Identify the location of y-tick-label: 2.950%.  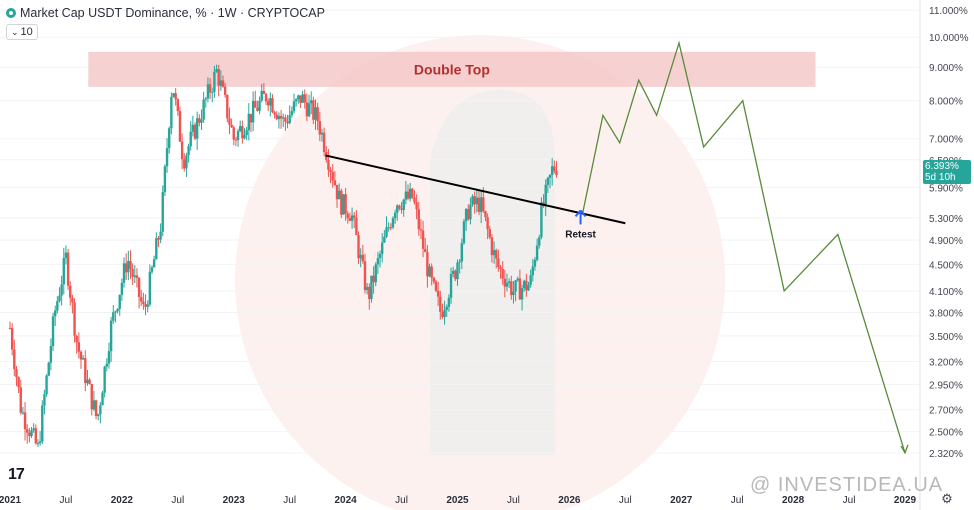
(946, 386).